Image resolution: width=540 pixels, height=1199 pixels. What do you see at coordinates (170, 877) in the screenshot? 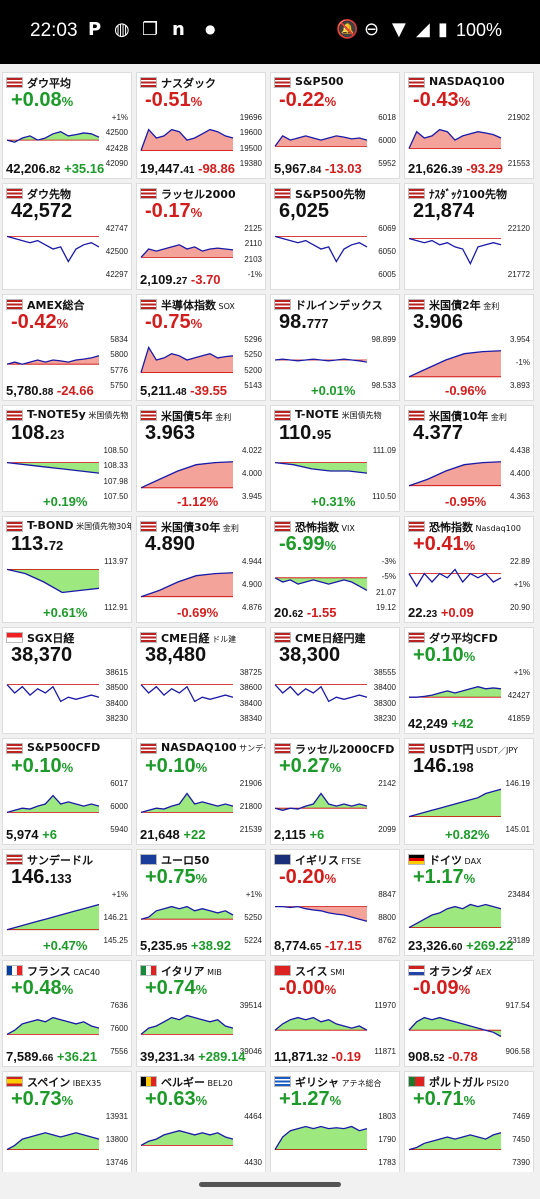
I see `tile-value-main: +0.75` at bounding box center [170, 877].